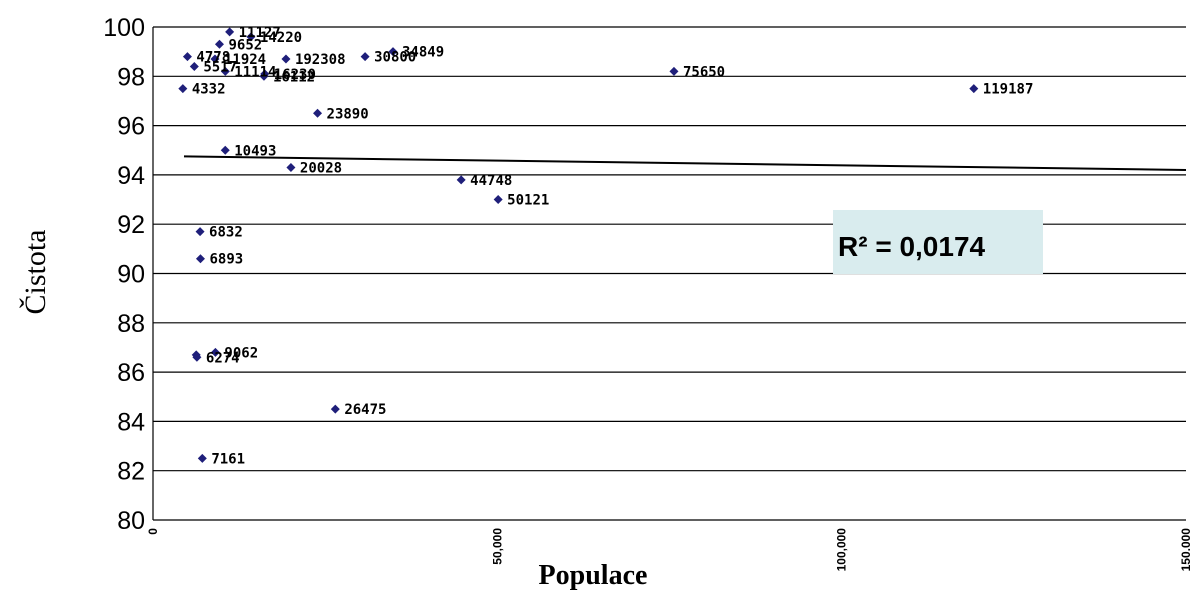  What do you see at coordinates (131, 373) in the screenshot?
I see `y-tick-label: 86` at bounding box center [131, 373].